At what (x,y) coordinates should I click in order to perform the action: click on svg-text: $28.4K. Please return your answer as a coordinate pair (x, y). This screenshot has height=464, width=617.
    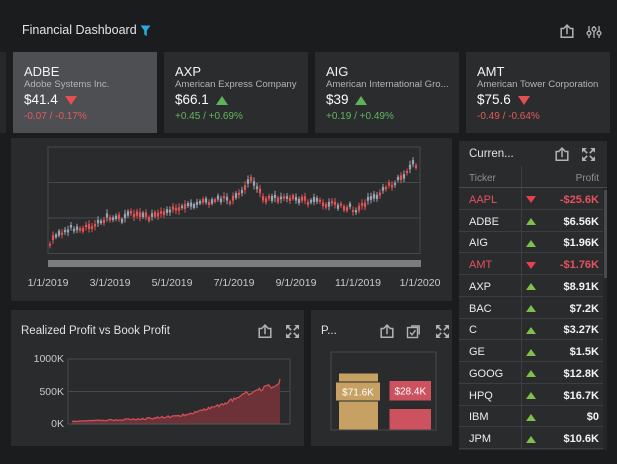
    Looking at the image, I should click on (410, 392).